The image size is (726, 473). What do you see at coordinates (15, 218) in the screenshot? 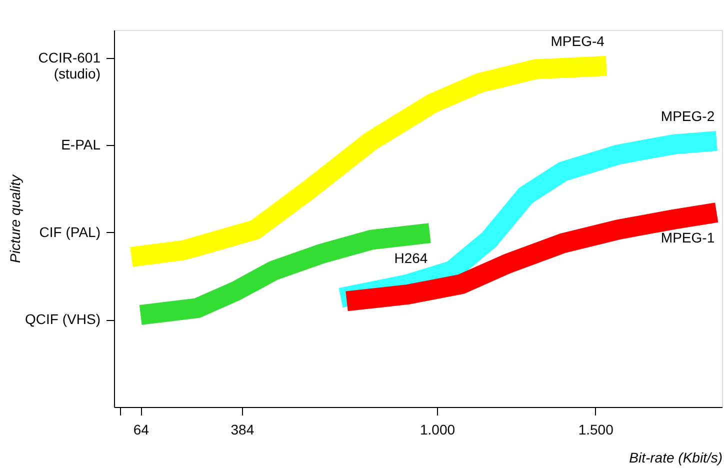
I see `text: Picture quality` at bounding box center [15, 218].